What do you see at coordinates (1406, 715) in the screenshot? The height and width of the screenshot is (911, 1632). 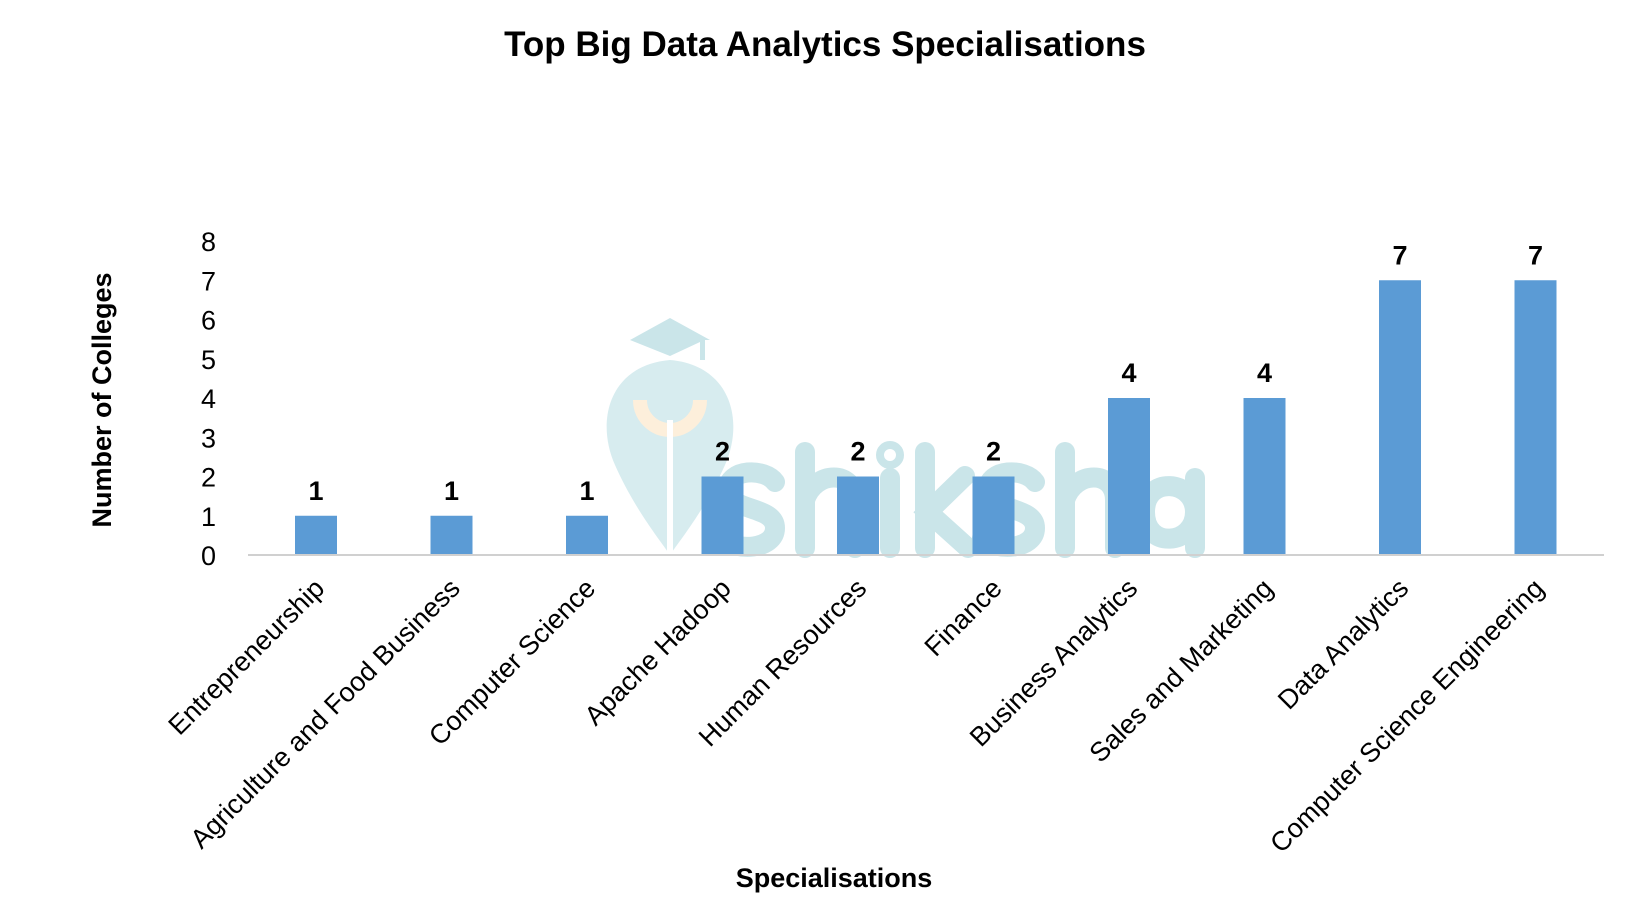 I see `x-tick-label: Computer Science Engineering` at bounding box center [1406, 715].